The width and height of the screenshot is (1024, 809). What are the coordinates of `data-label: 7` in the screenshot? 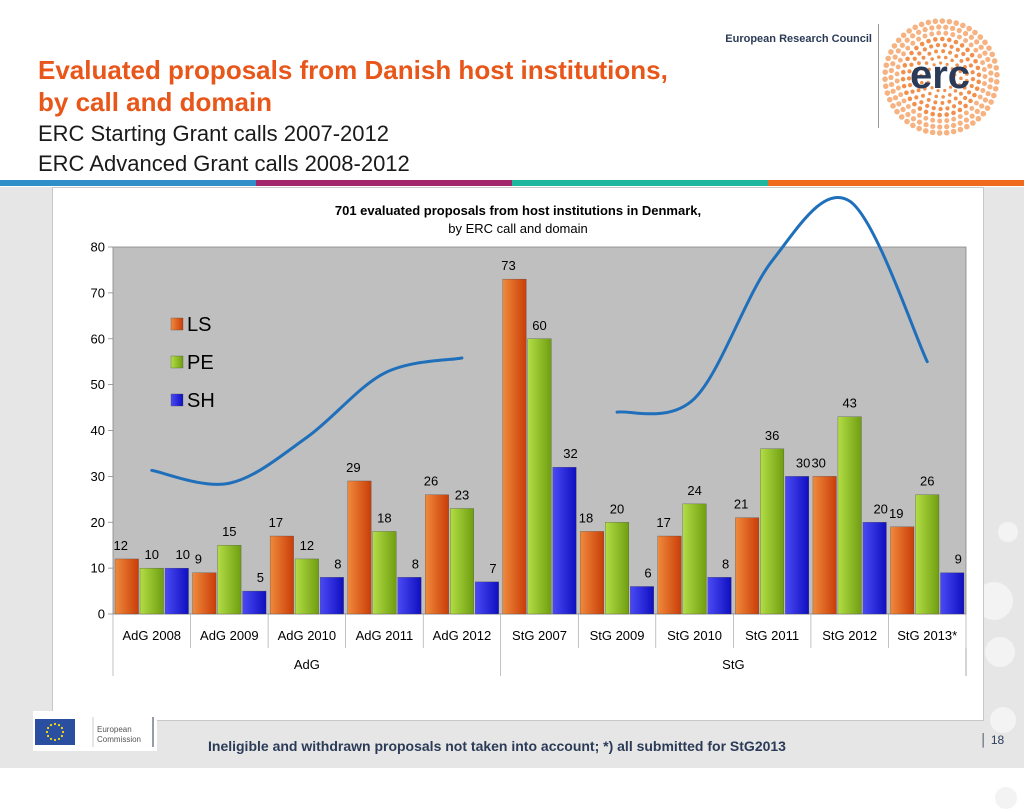 It's located at (492, 568).